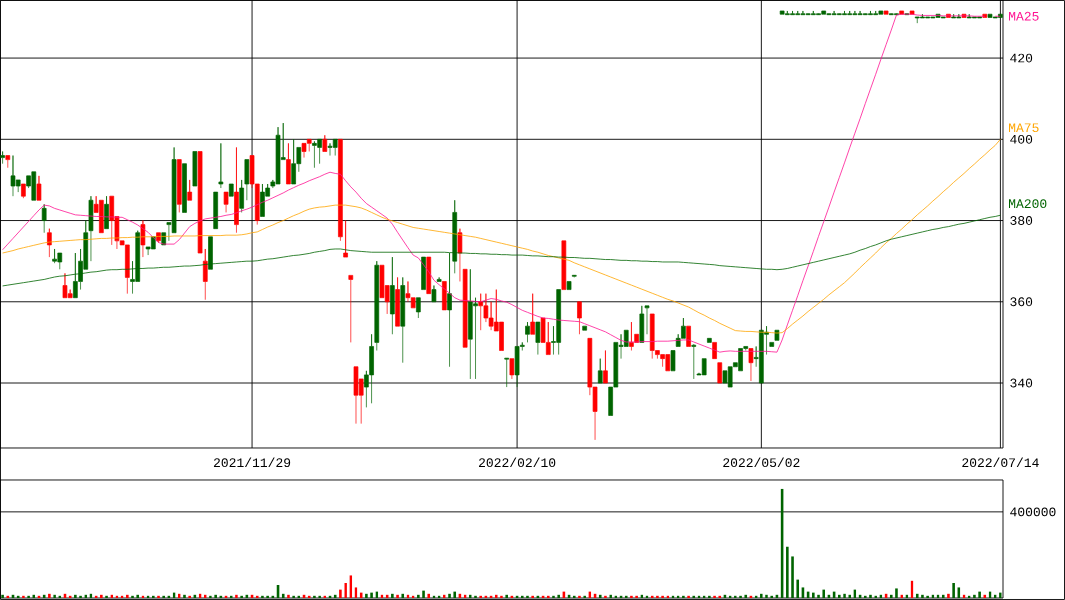  What do you see at coordinates (1028, 204) in the screenshot?
I see `series-label: MA200` at bounding box center [1028, 204].